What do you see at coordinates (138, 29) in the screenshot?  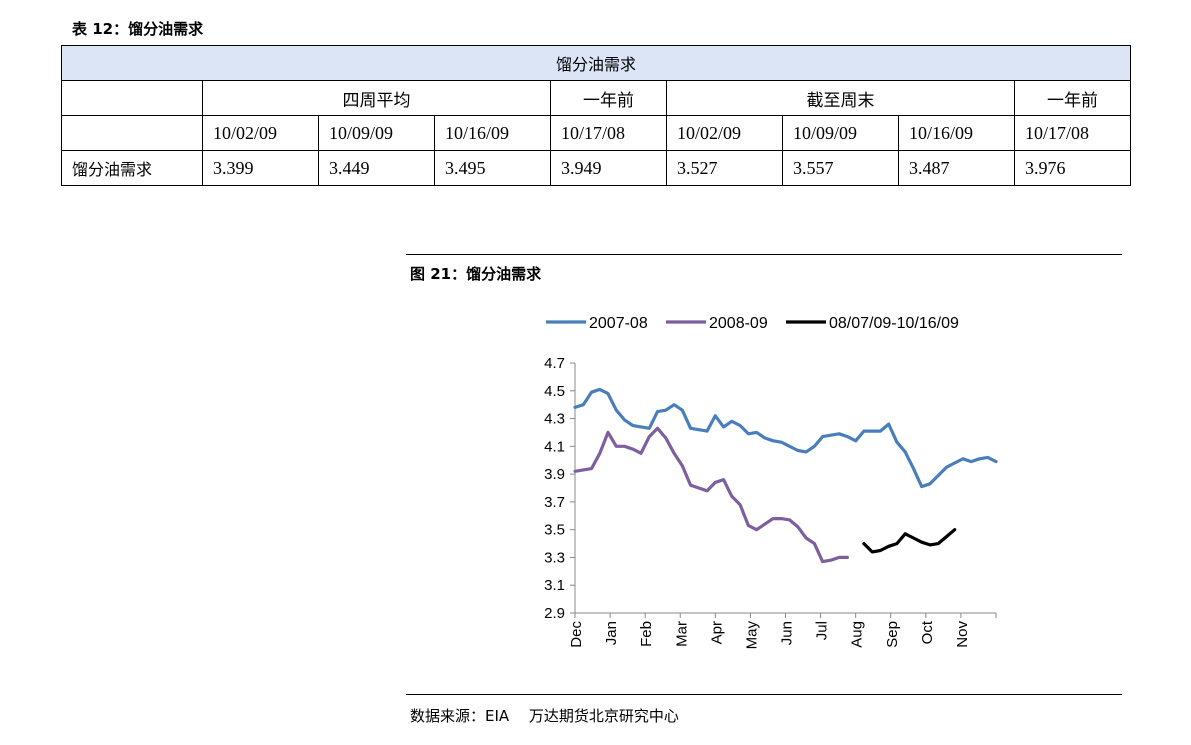 I see `table-title: 表 12：馏分油需求` at bounding box center [138, 29].